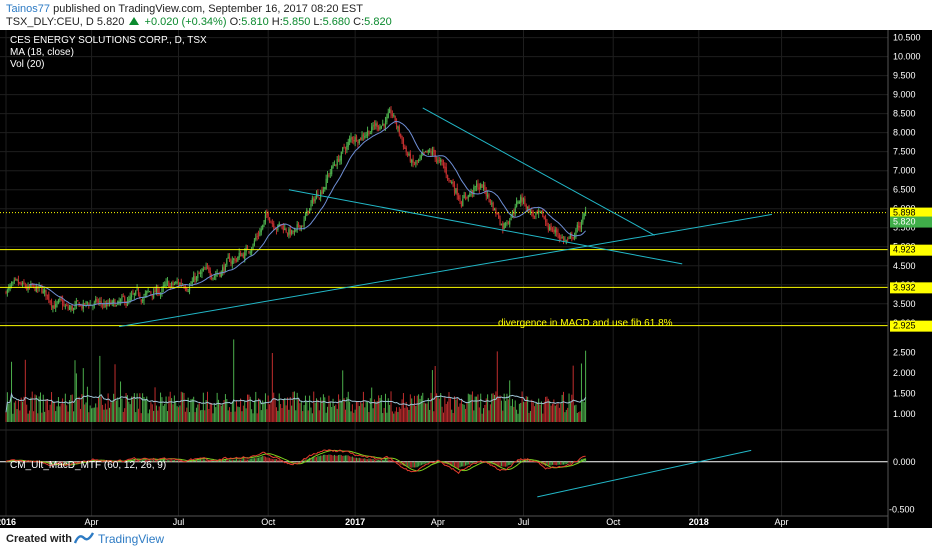 This screenshot has height=550, width=932. Describe the element at coordinates (782, 522) in the screenshot. I see `time-tick-label: Apr` at that location.